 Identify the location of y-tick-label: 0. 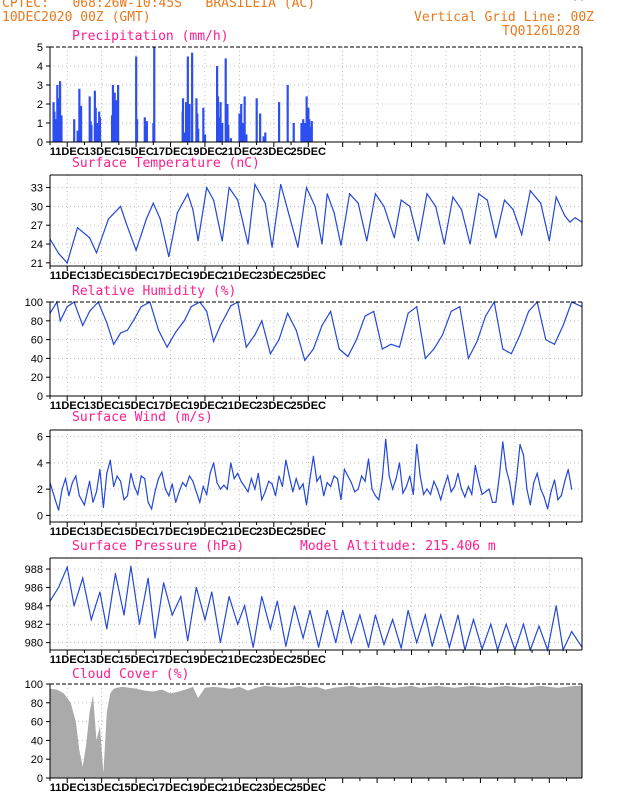
(40, 397).